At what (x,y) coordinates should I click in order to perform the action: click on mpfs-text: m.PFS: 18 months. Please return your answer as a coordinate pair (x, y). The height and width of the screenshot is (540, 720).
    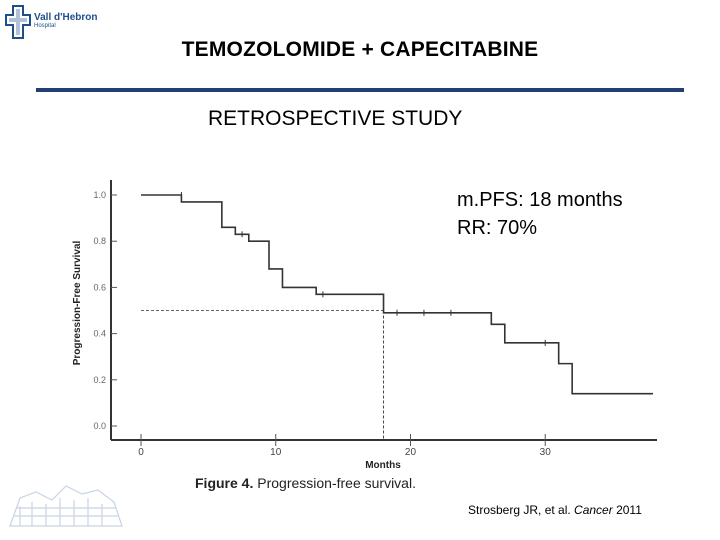
    Looking at the image, I should click on (540, 200).